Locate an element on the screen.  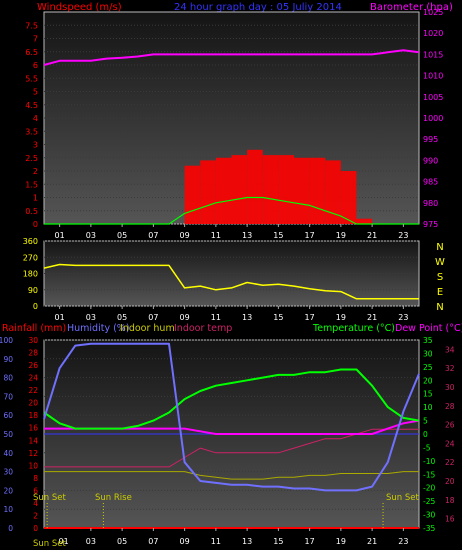
indoor-tick-22: 22 is located at coordinates (450, 462).